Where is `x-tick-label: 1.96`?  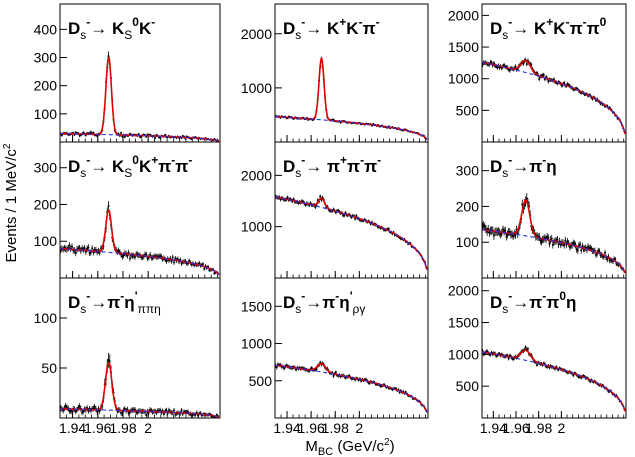
x-tick-label: 1.96 is located at coordinates (311, 428).